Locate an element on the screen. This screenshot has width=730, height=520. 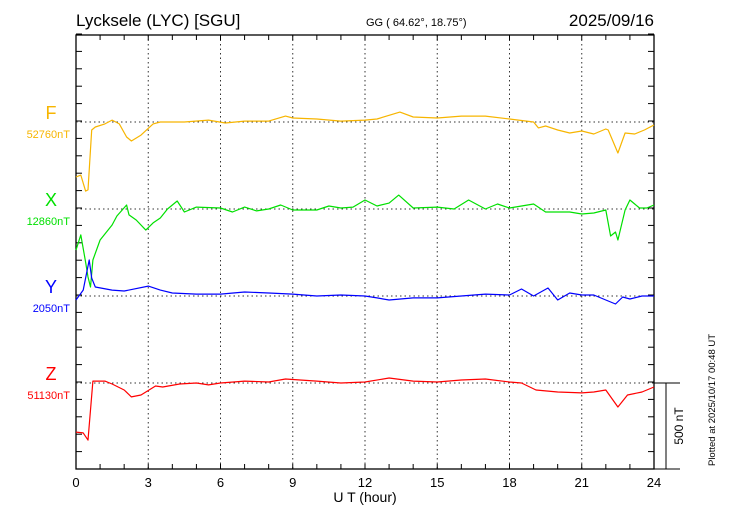
x-tick-label: 12 is located at coordinates (365, 482).